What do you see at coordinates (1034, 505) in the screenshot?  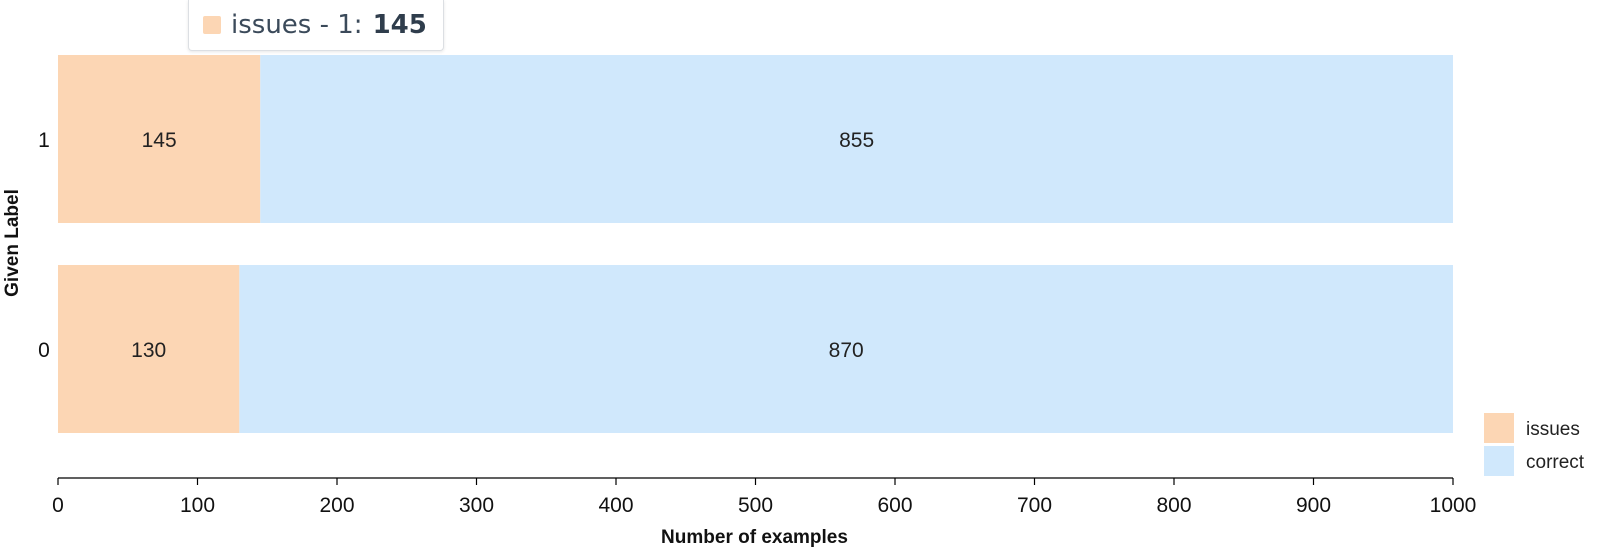 I see `x-tick-label-700: 700` at bounding box center [1034, 505].